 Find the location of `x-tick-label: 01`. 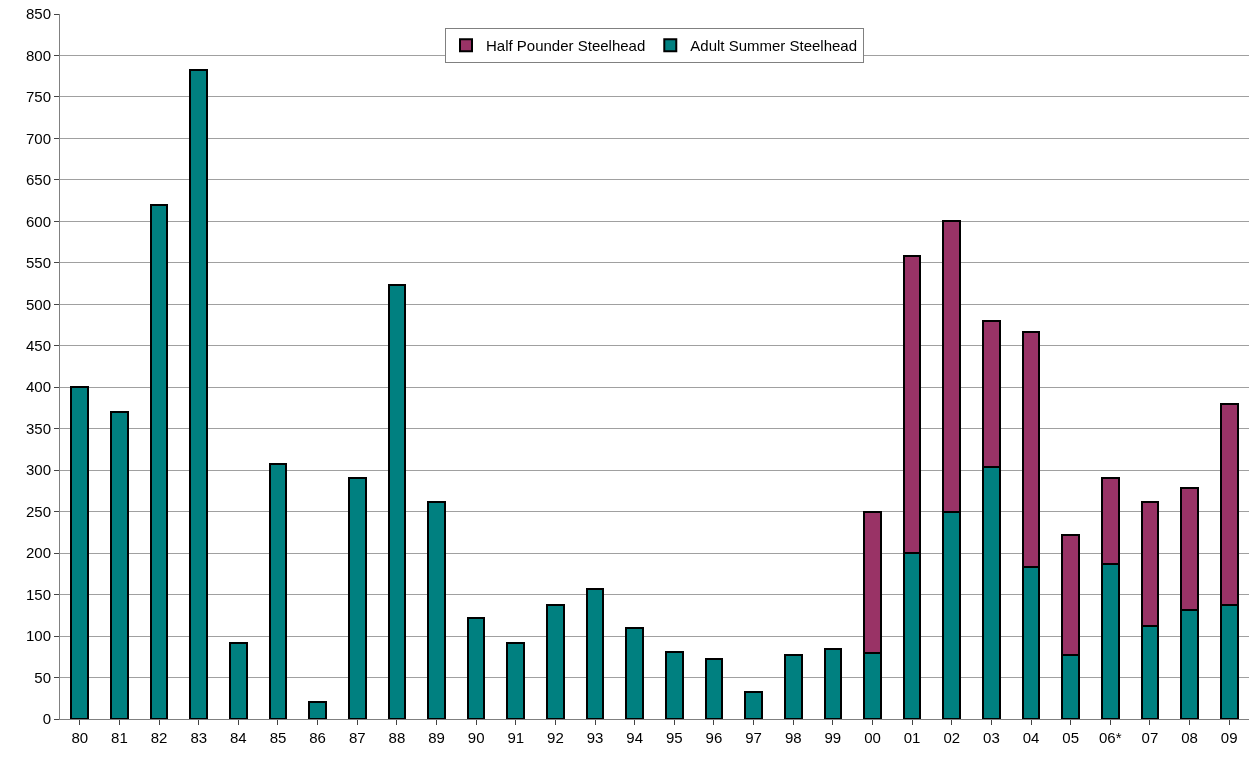

x-tick-label: 01 is located at coordinates (912, 737).